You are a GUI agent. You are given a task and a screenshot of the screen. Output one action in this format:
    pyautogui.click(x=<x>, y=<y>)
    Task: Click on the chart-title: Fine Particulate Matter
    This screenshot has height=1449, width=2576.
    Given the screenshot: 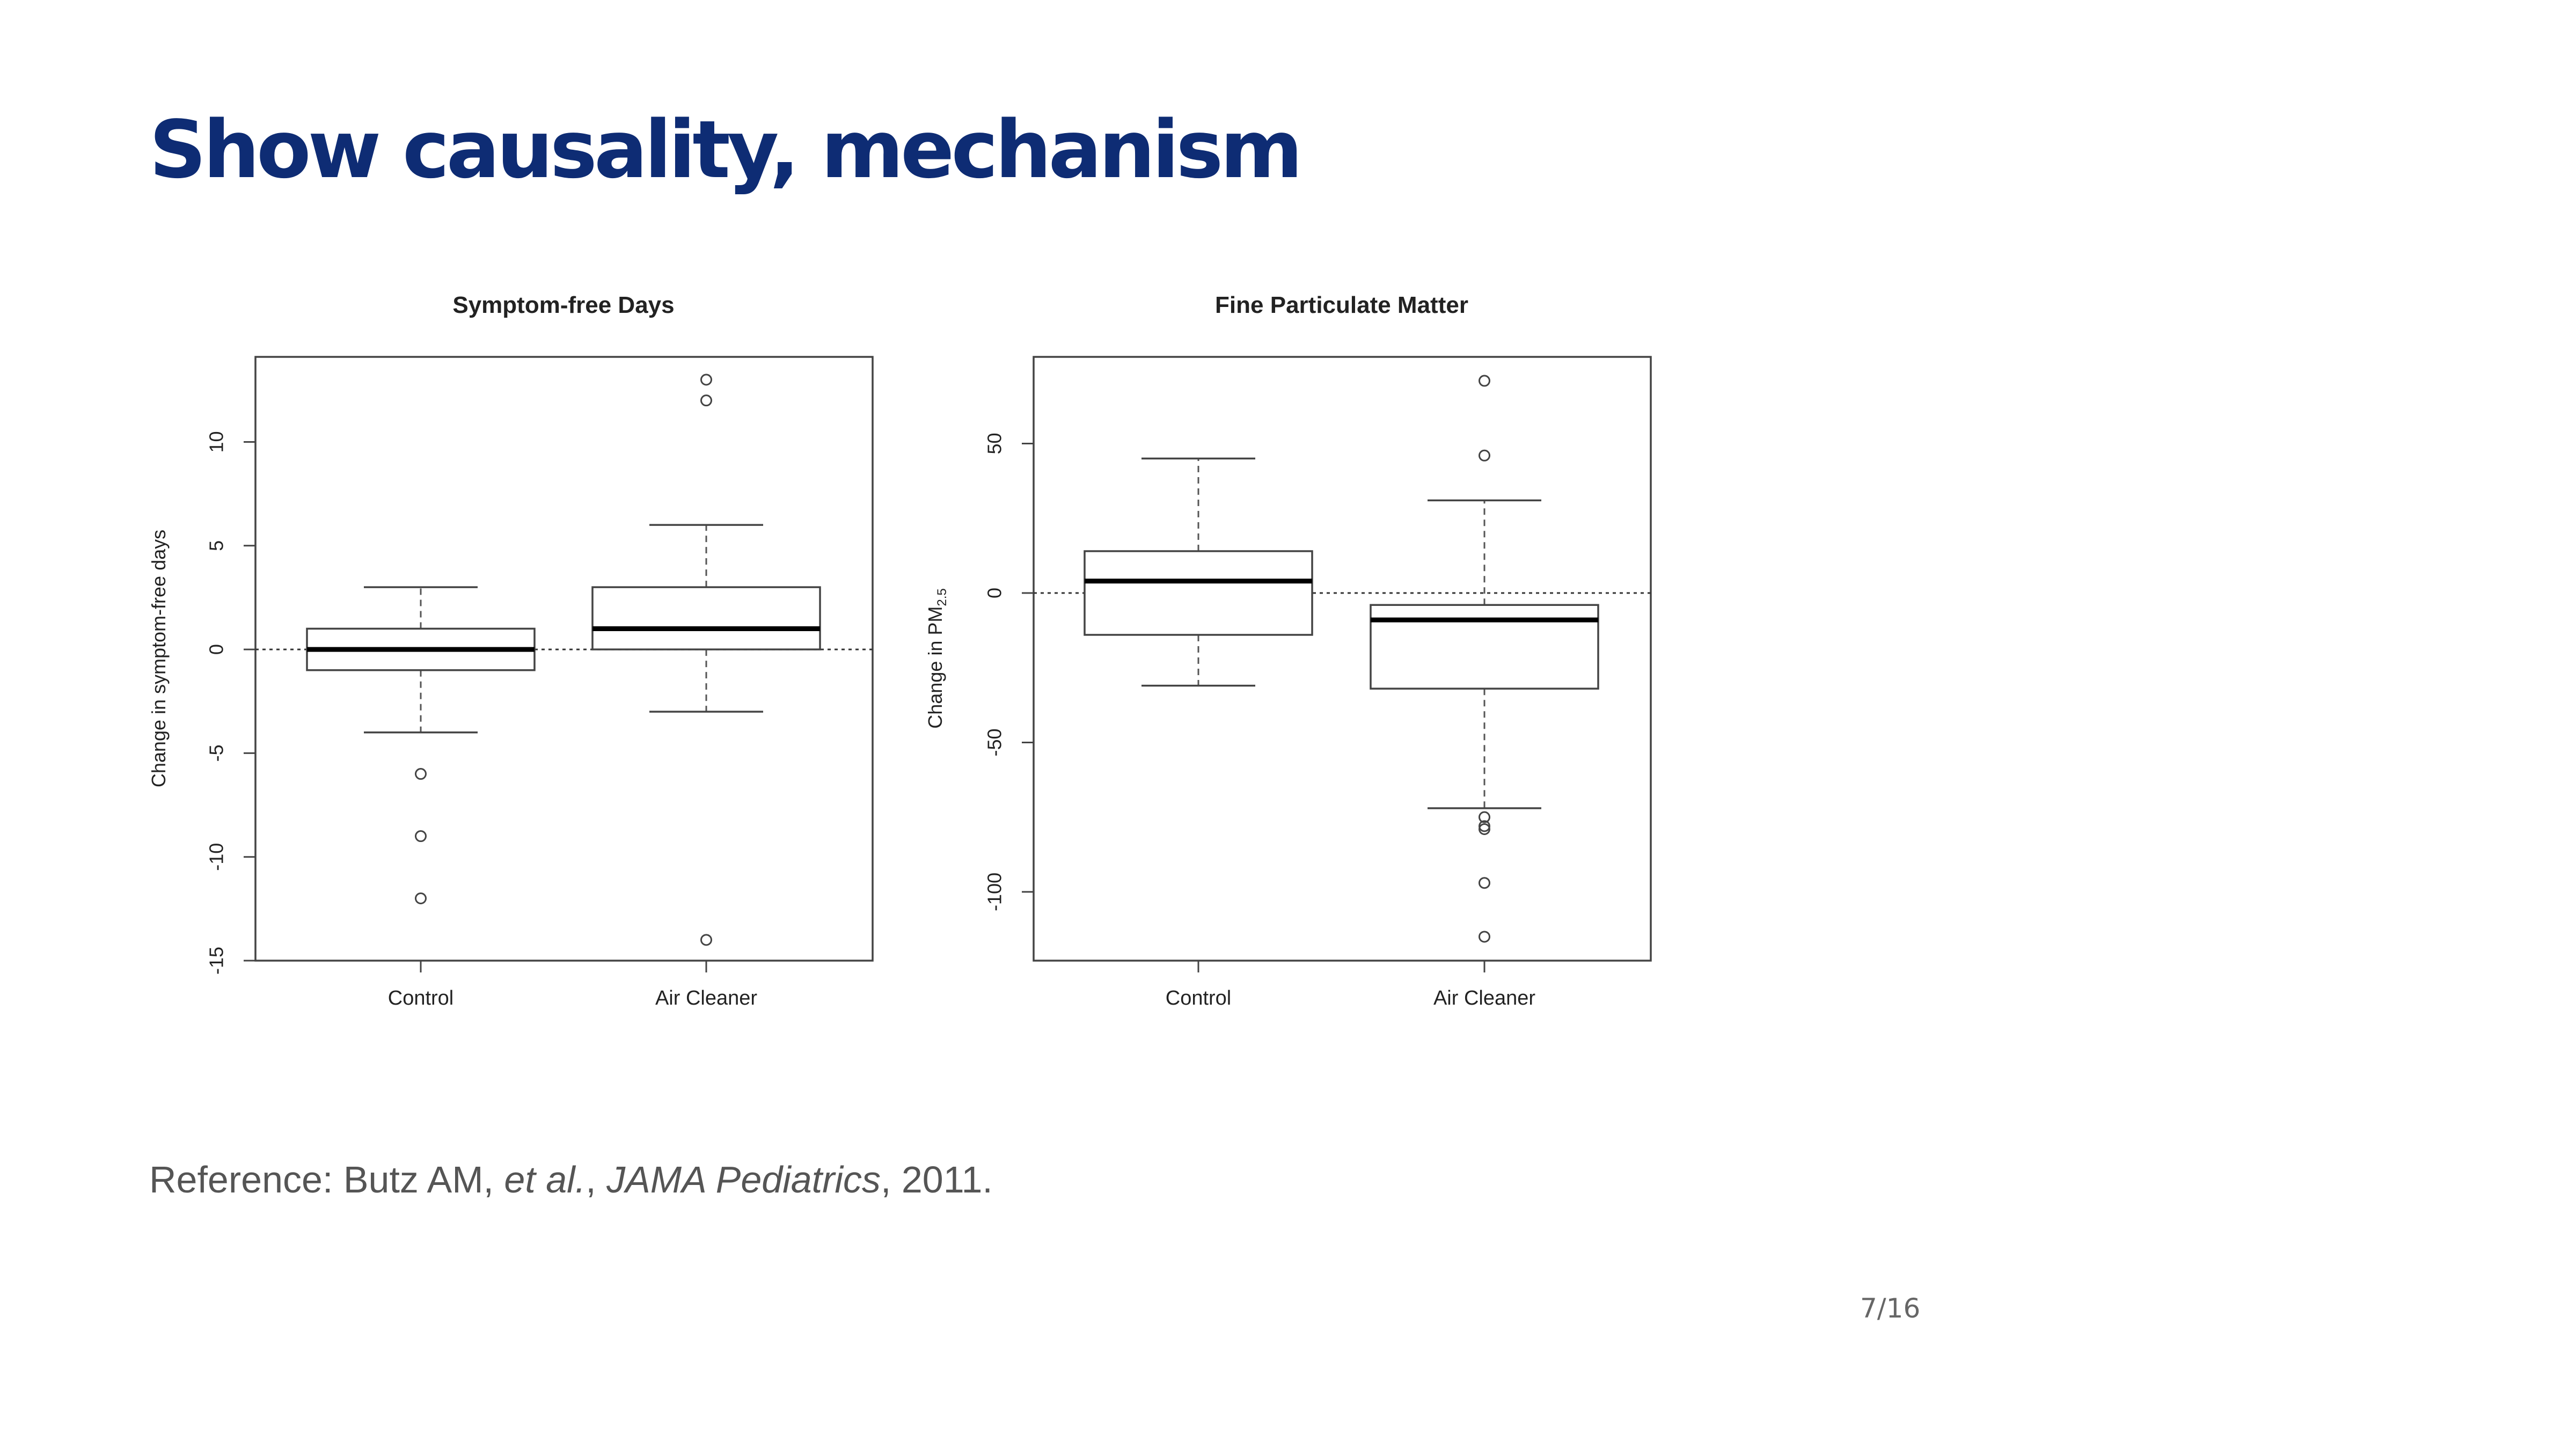 What is the action you would take?
    pyautogui.click(x=1341, y=305)
    